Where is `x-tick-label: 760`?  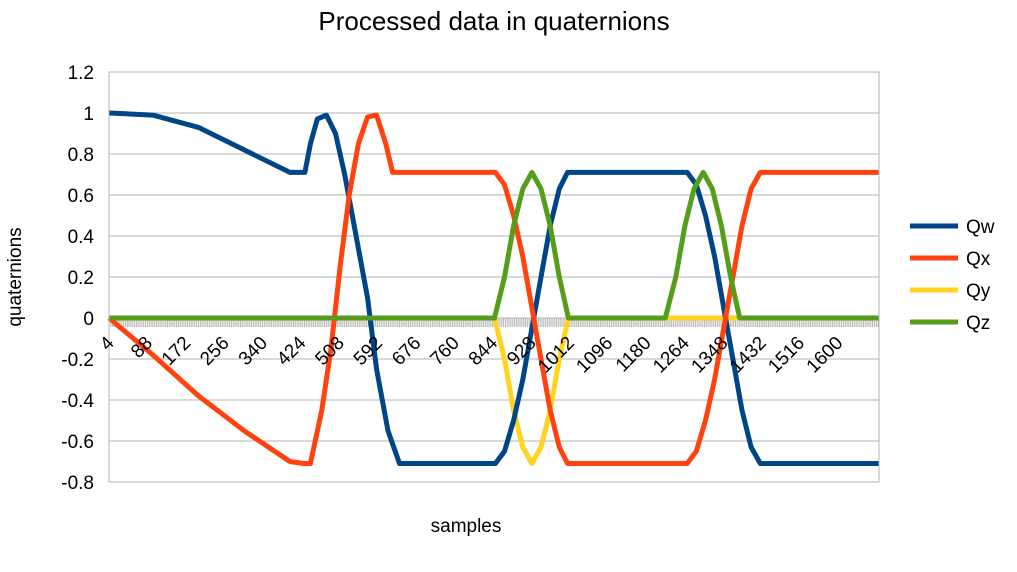 x-tick-label: 760 is located at coordinates (445, 351).